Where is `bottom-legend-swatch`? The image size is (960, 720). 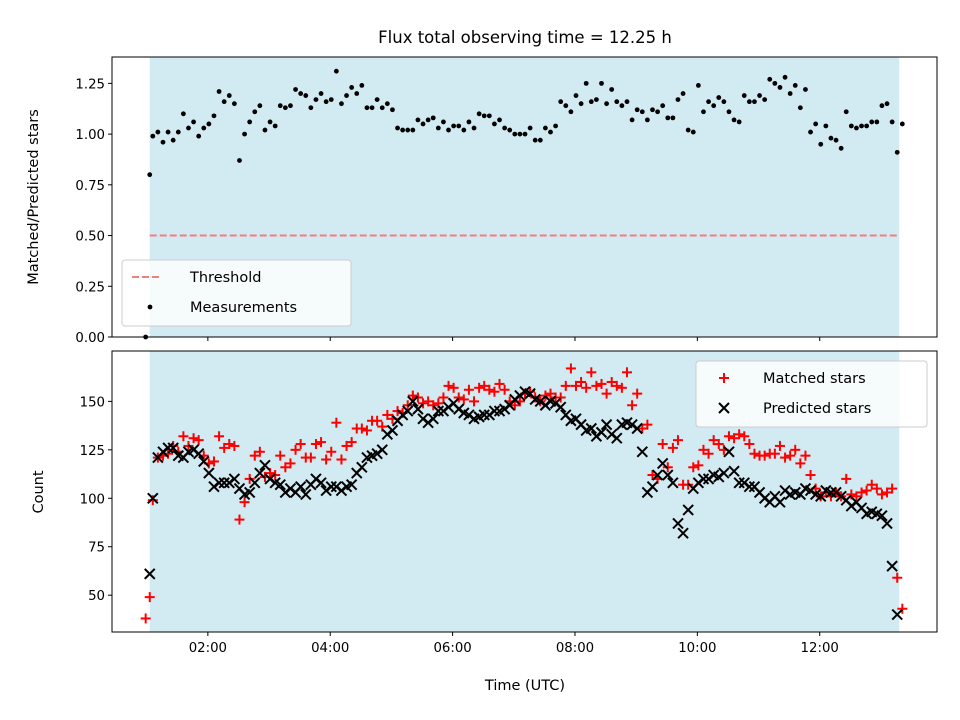
bottom-legend-swatch is located at coordinates (724, 378).